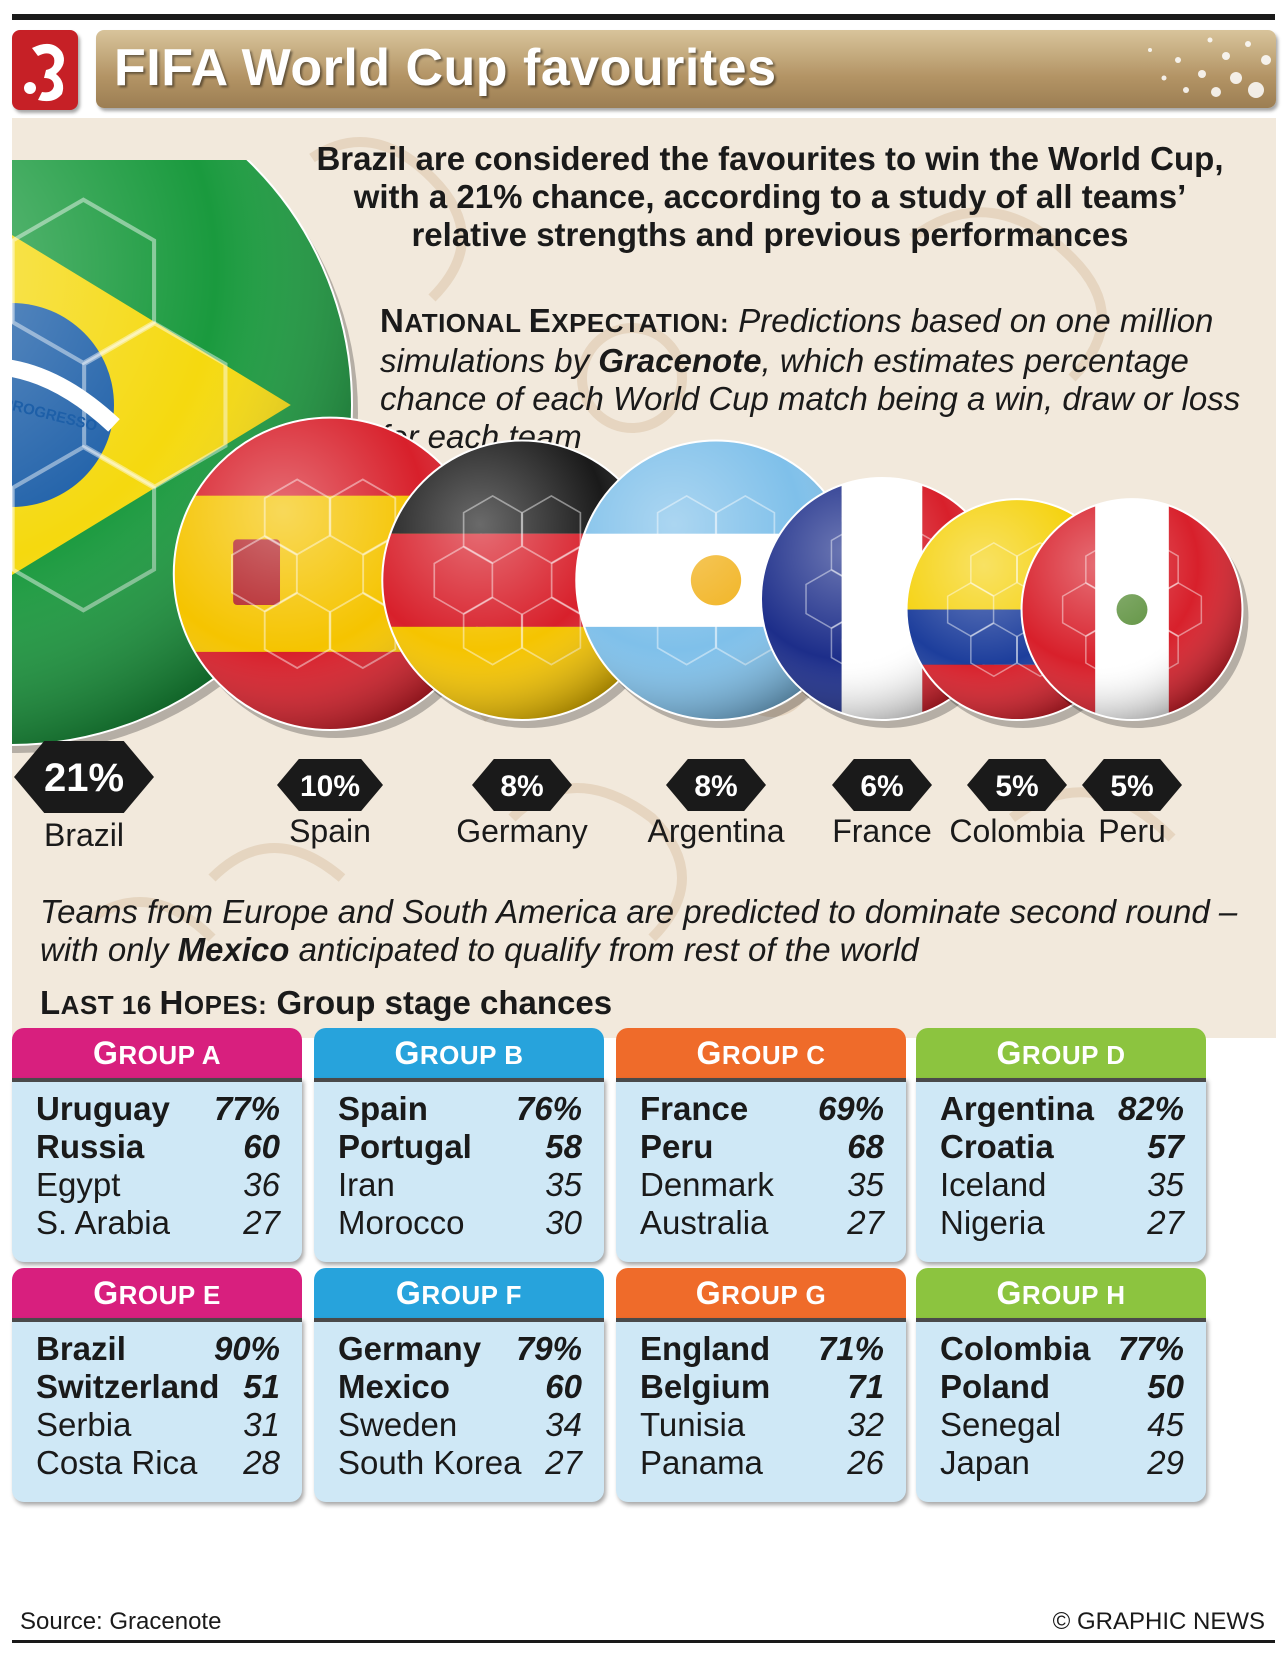 The height and width of the screenshot is (1654, 1287). I want to click on team-chance: 45, so click(1165, 1424).